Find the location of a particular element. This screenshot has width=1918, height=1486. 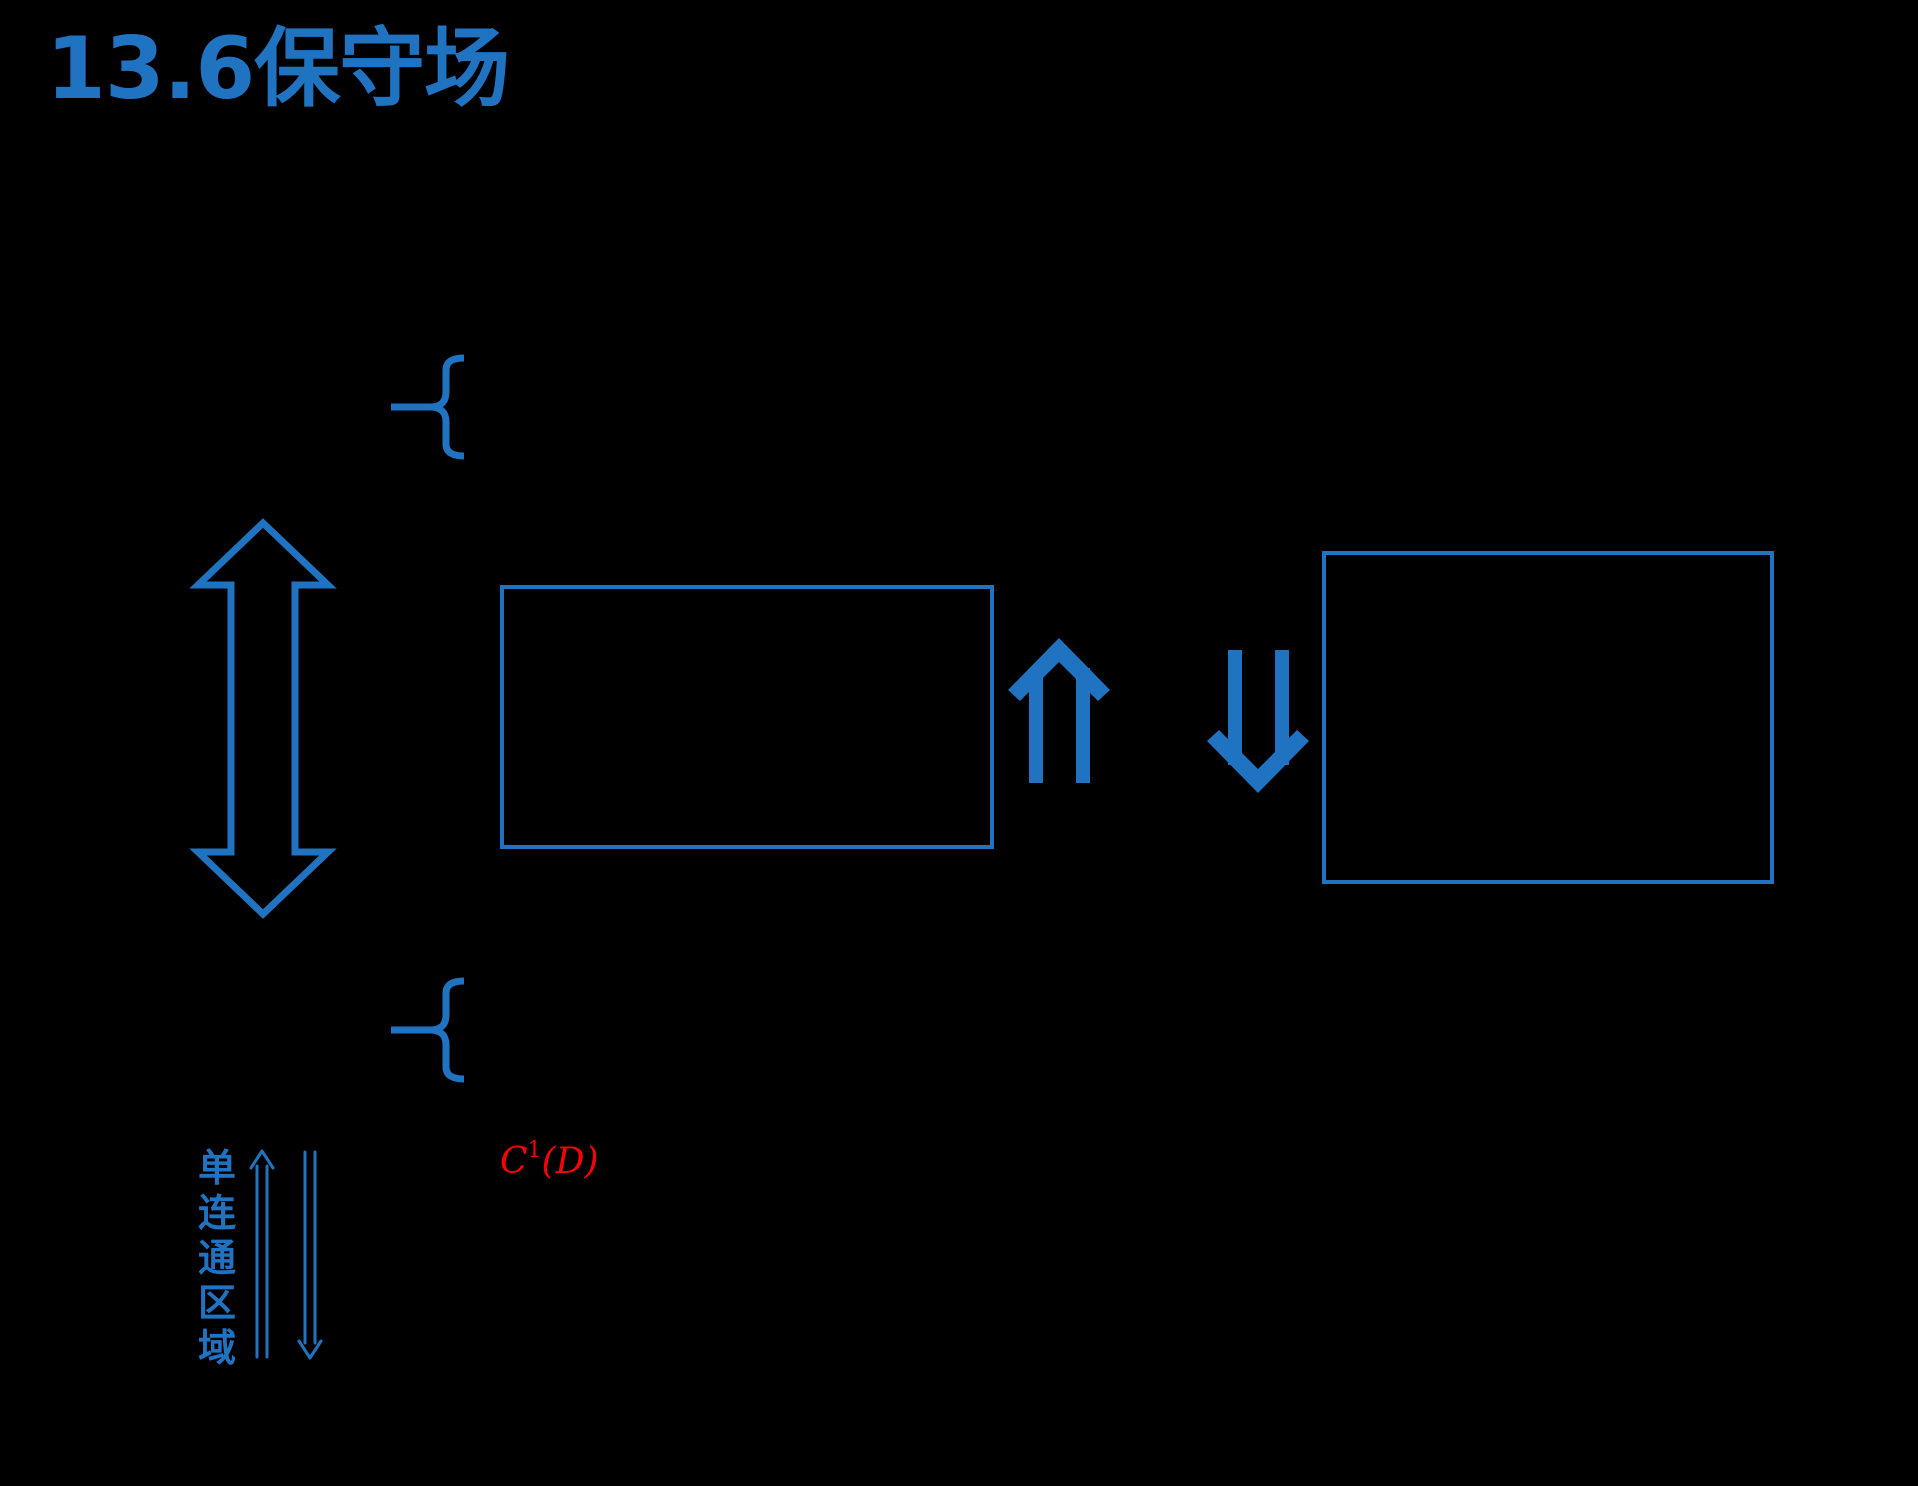

top-brace-icon is located at coordinates (428, 407).